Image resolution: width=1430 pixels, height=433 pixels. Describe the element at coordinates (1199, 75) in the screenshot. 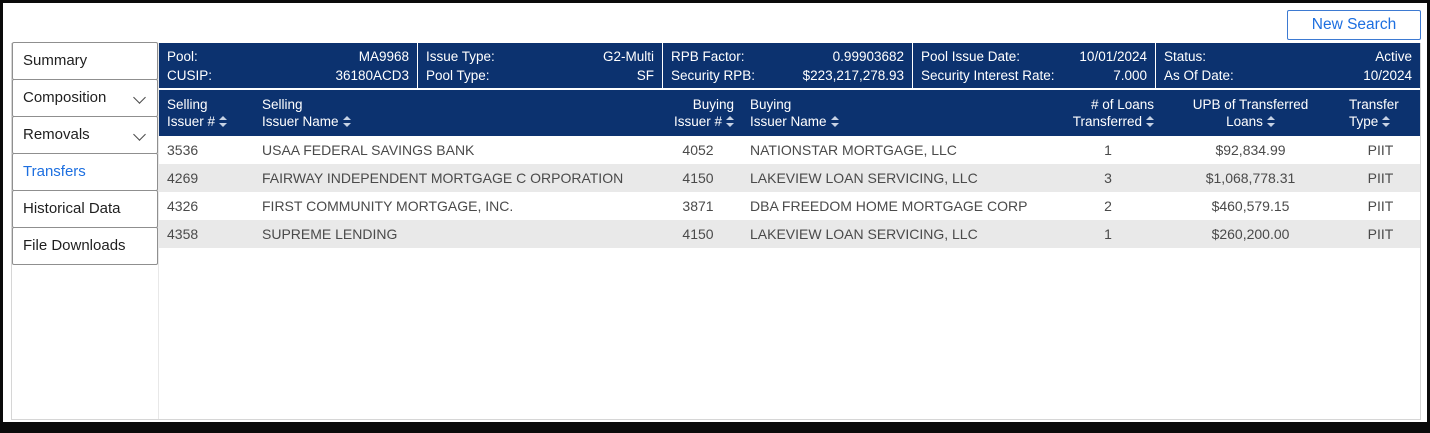

I see `info-label: As Of Date:` at that location.